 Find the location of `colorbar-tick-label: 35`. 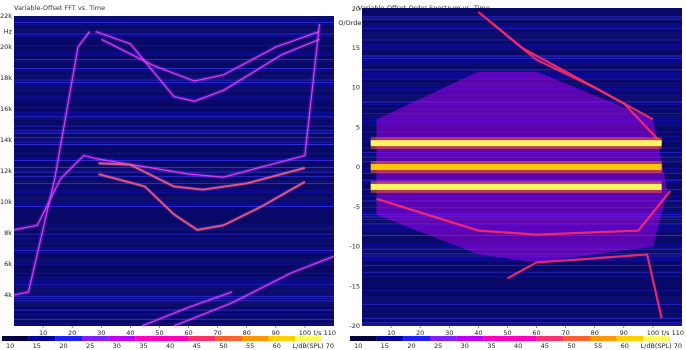

colorbar-tick-label: 35 is located at coordinates (143, 346).